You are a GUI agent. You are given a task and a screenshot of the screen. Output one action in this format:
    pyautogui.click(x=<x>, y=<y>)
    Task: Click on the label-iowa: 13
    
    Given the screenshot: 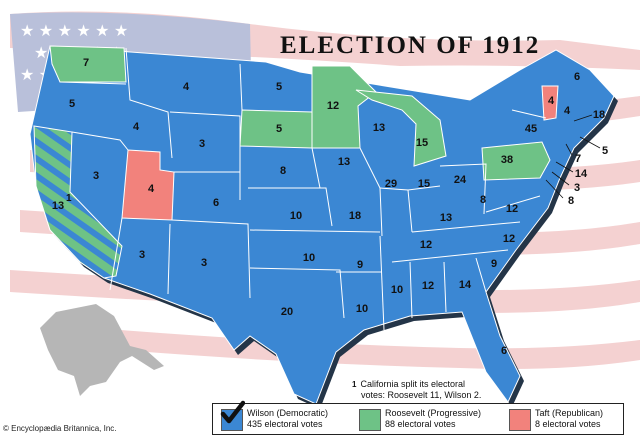 What is the action you would take?
    pyautogui.click(x=344, y=162)
    